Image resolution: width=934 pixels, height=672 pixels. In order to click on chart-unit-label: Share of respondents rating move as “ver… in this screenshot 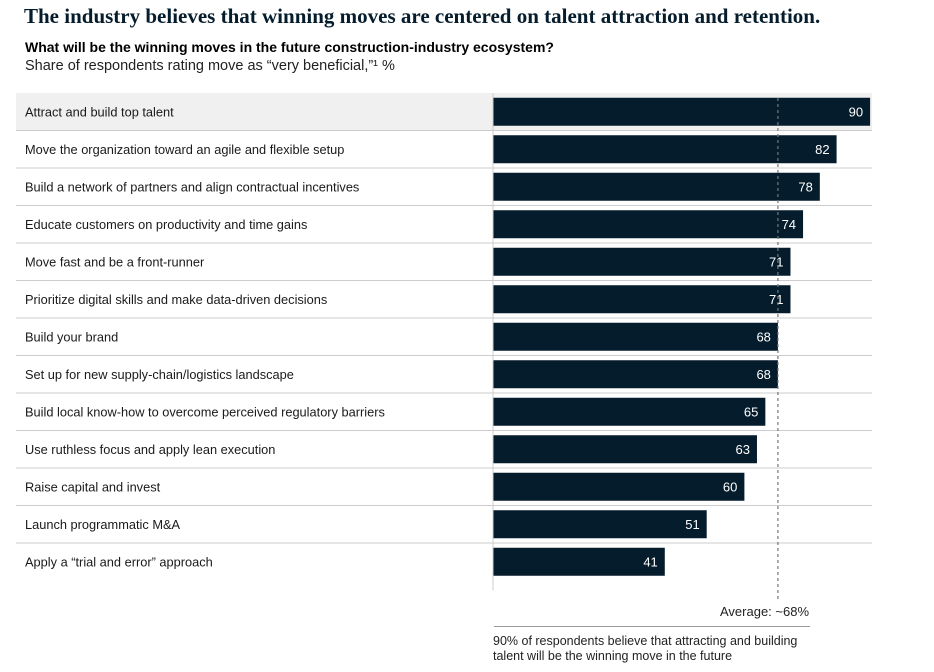, I will do `click(210, 66)`.